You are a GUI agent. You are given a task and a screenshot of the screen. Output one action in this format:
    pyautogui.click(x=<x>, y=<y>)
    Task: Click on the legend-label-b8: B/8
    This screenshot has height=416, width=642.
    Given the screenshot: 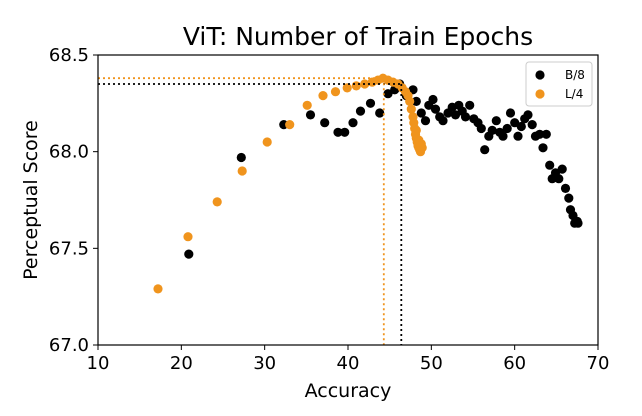 What is the action you would take?
    pyautogui.click(x=575, y=75)
    